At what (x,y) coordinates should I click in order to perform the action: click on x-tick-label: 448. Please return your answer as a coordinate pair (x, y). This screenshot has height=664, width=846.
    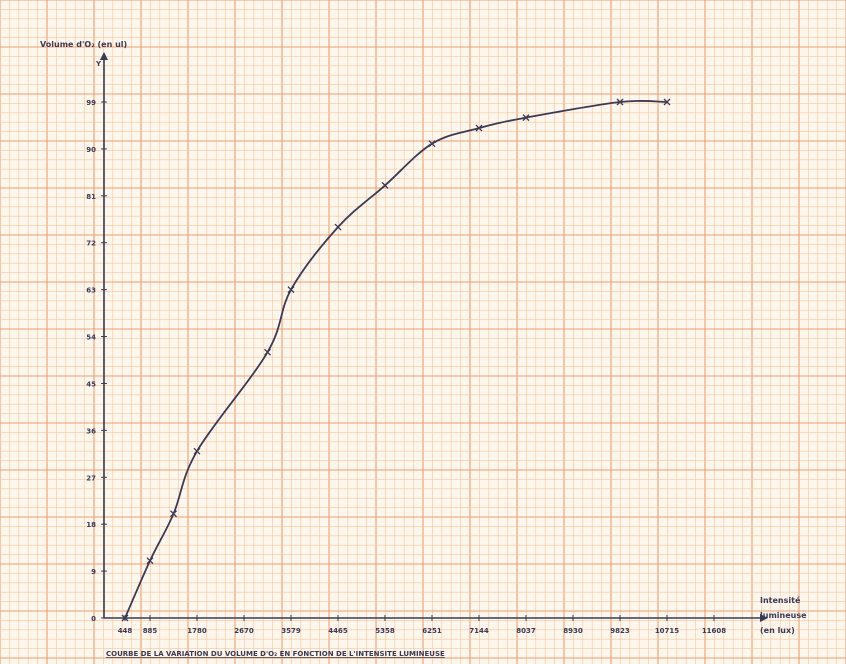
    Looking at the image, I should click on (125, 631).